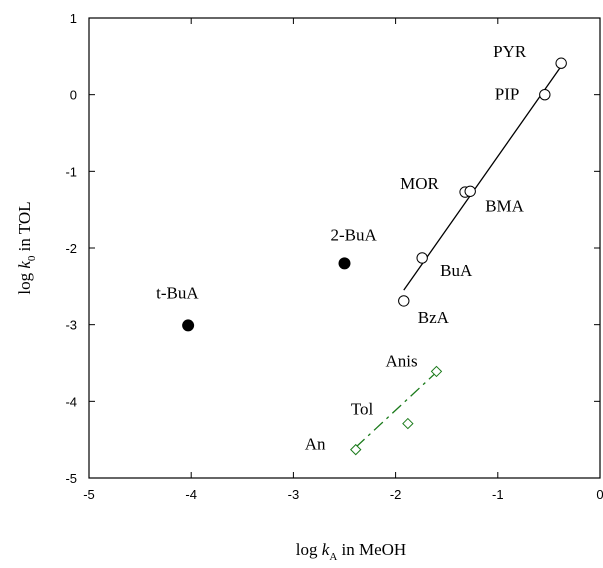  What do you see at coordinates (89, 494) in the screenshot?
I see `x-tick-label: -5` at bounding box center [89, 494].